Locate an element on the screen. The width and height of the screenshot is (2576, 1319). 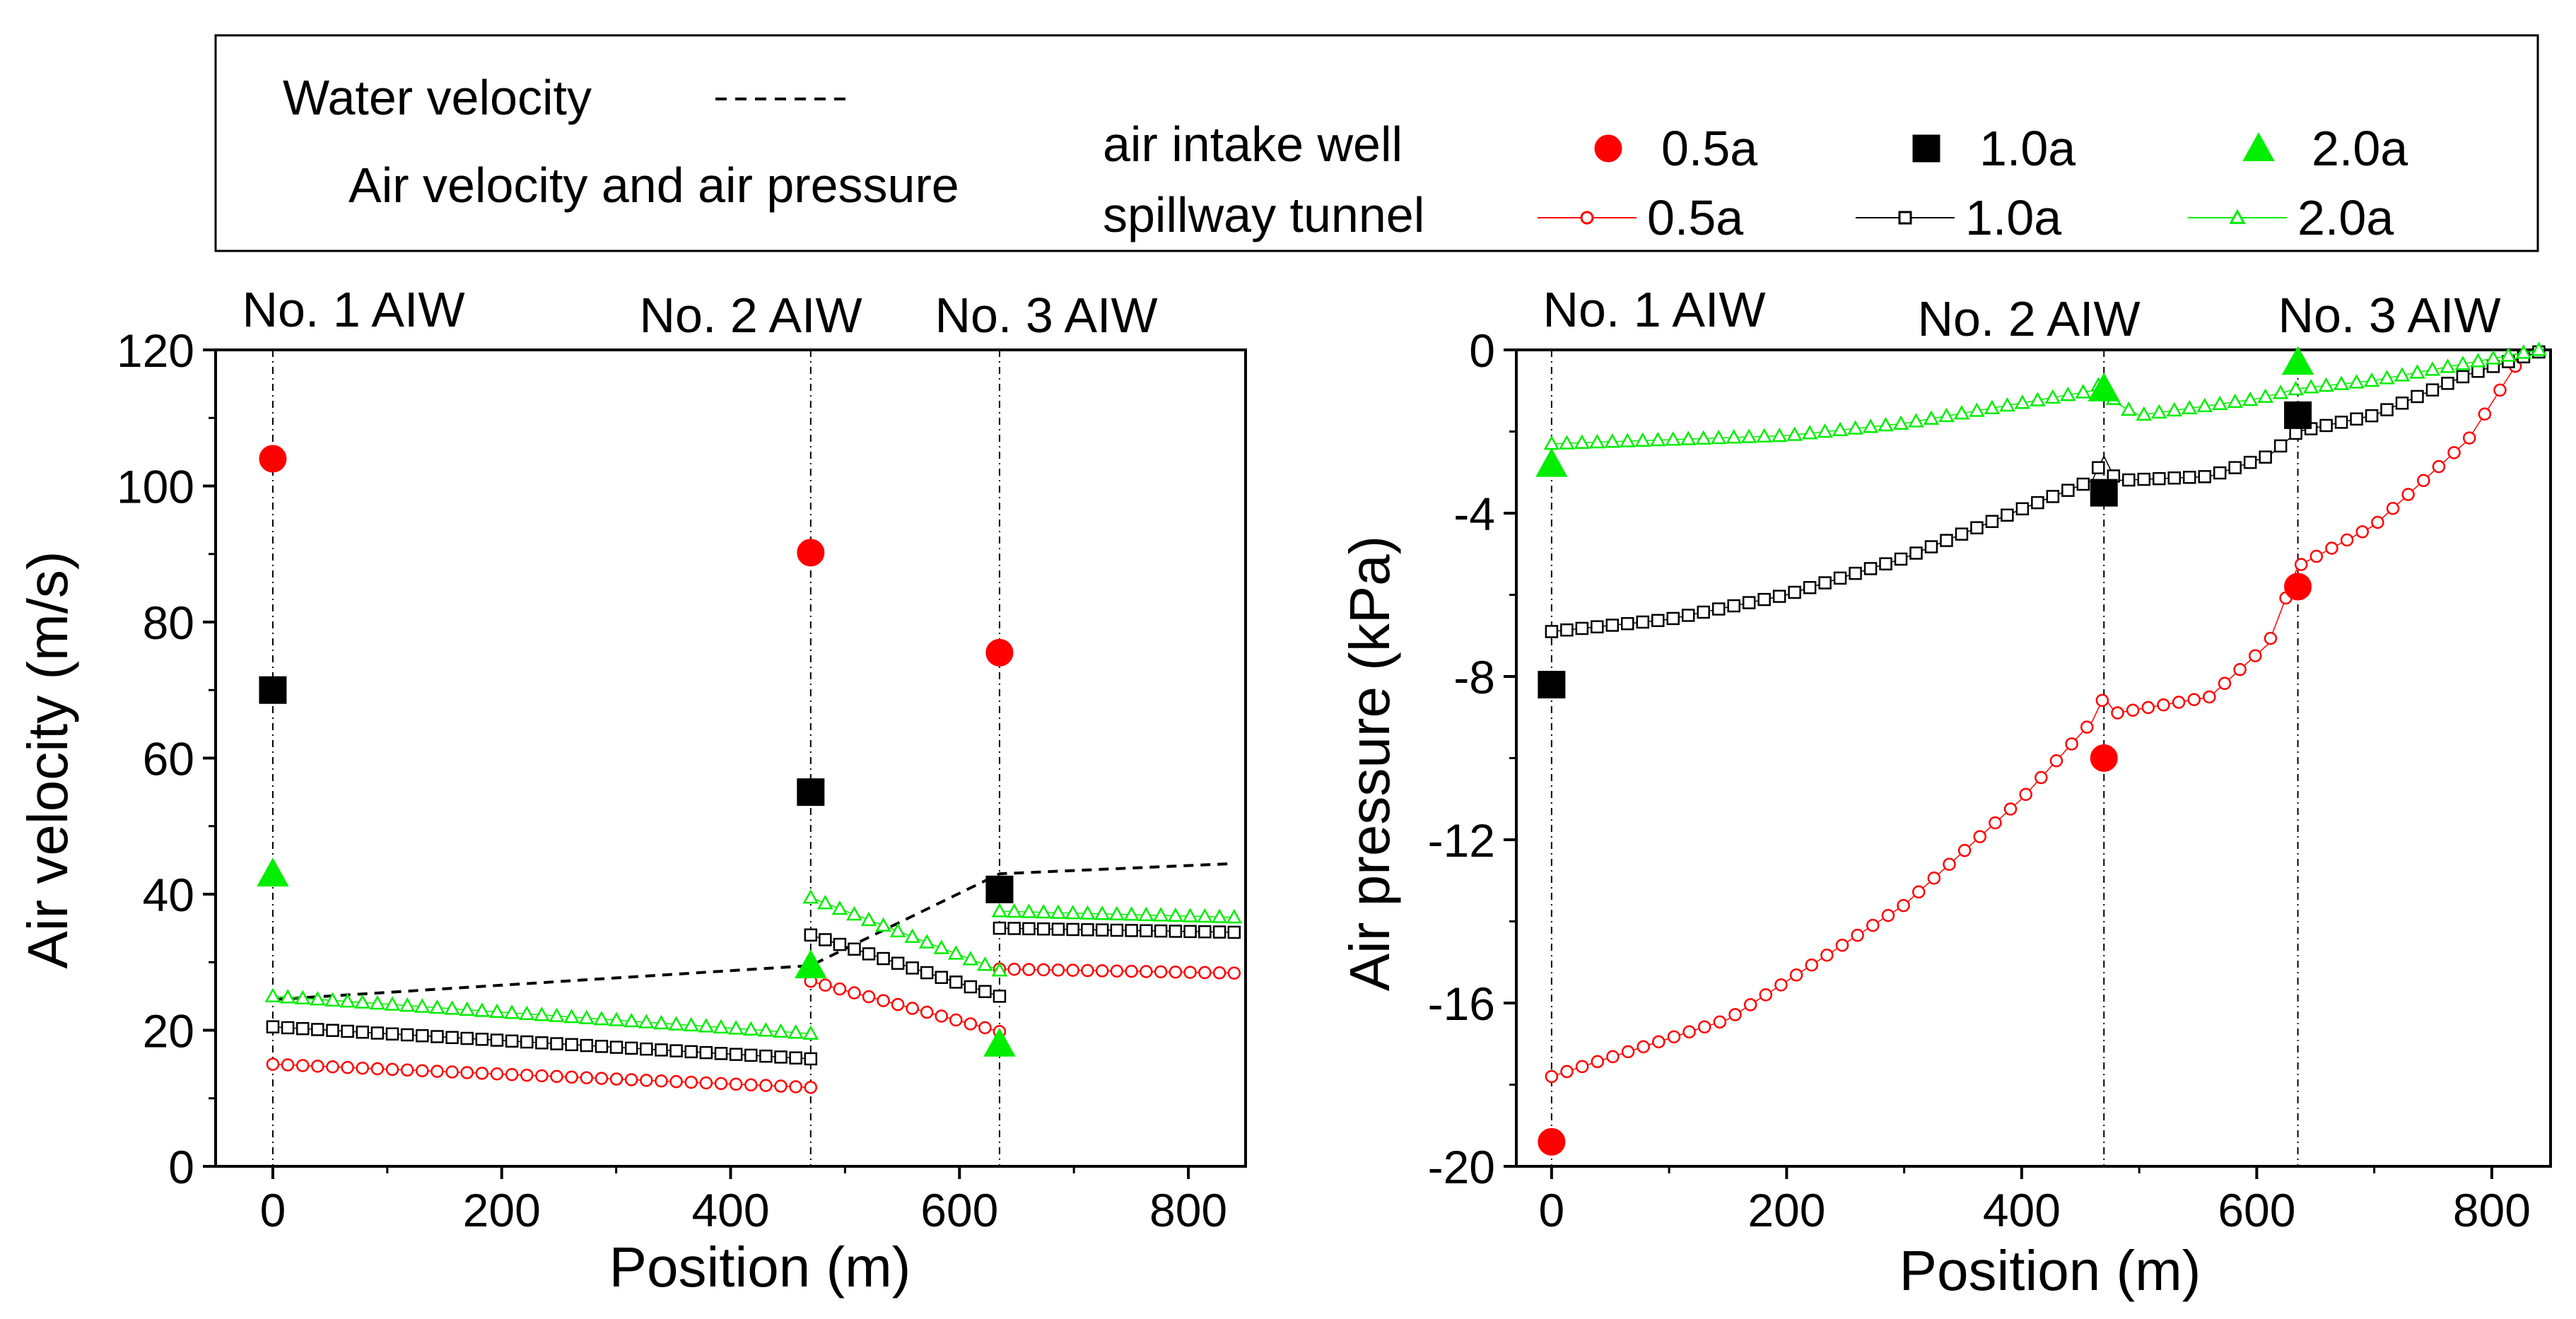
pressure-x-tick-label: 200 is located at coordinates (1786, 1210).